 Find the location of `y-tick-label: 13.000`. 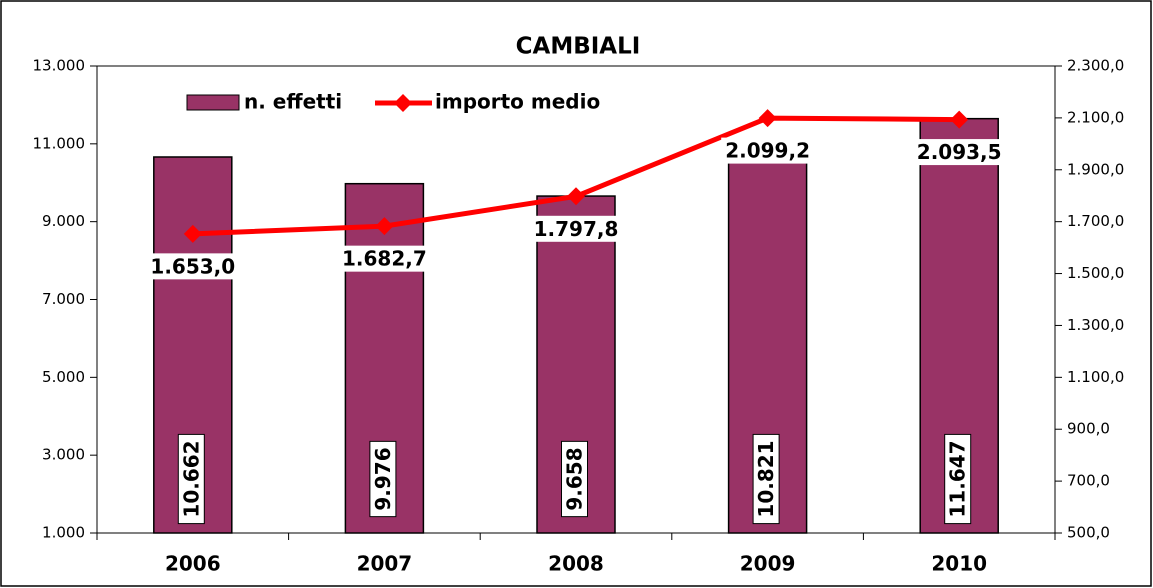

y-tick-label: 13.000 is located at coordinates (59, 66).